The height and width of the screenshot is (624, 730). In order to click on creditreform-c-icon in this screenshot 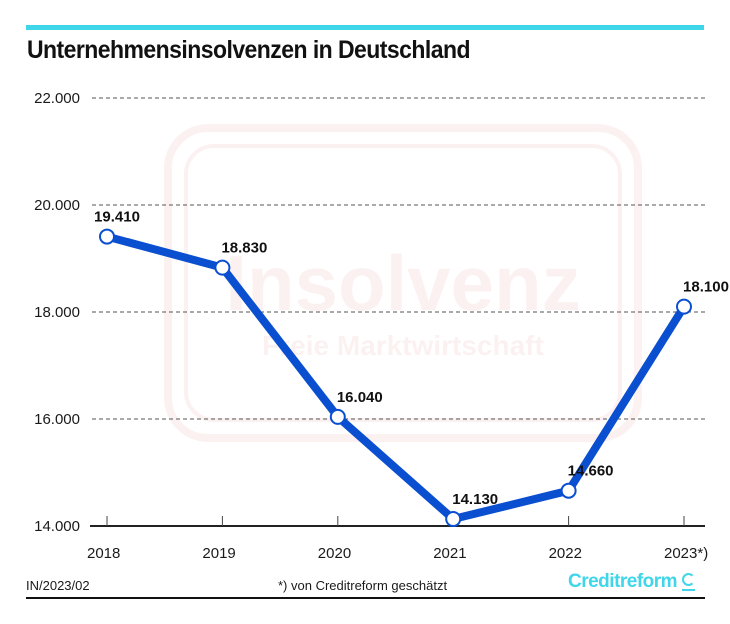, I will do `click(689, 583)`.